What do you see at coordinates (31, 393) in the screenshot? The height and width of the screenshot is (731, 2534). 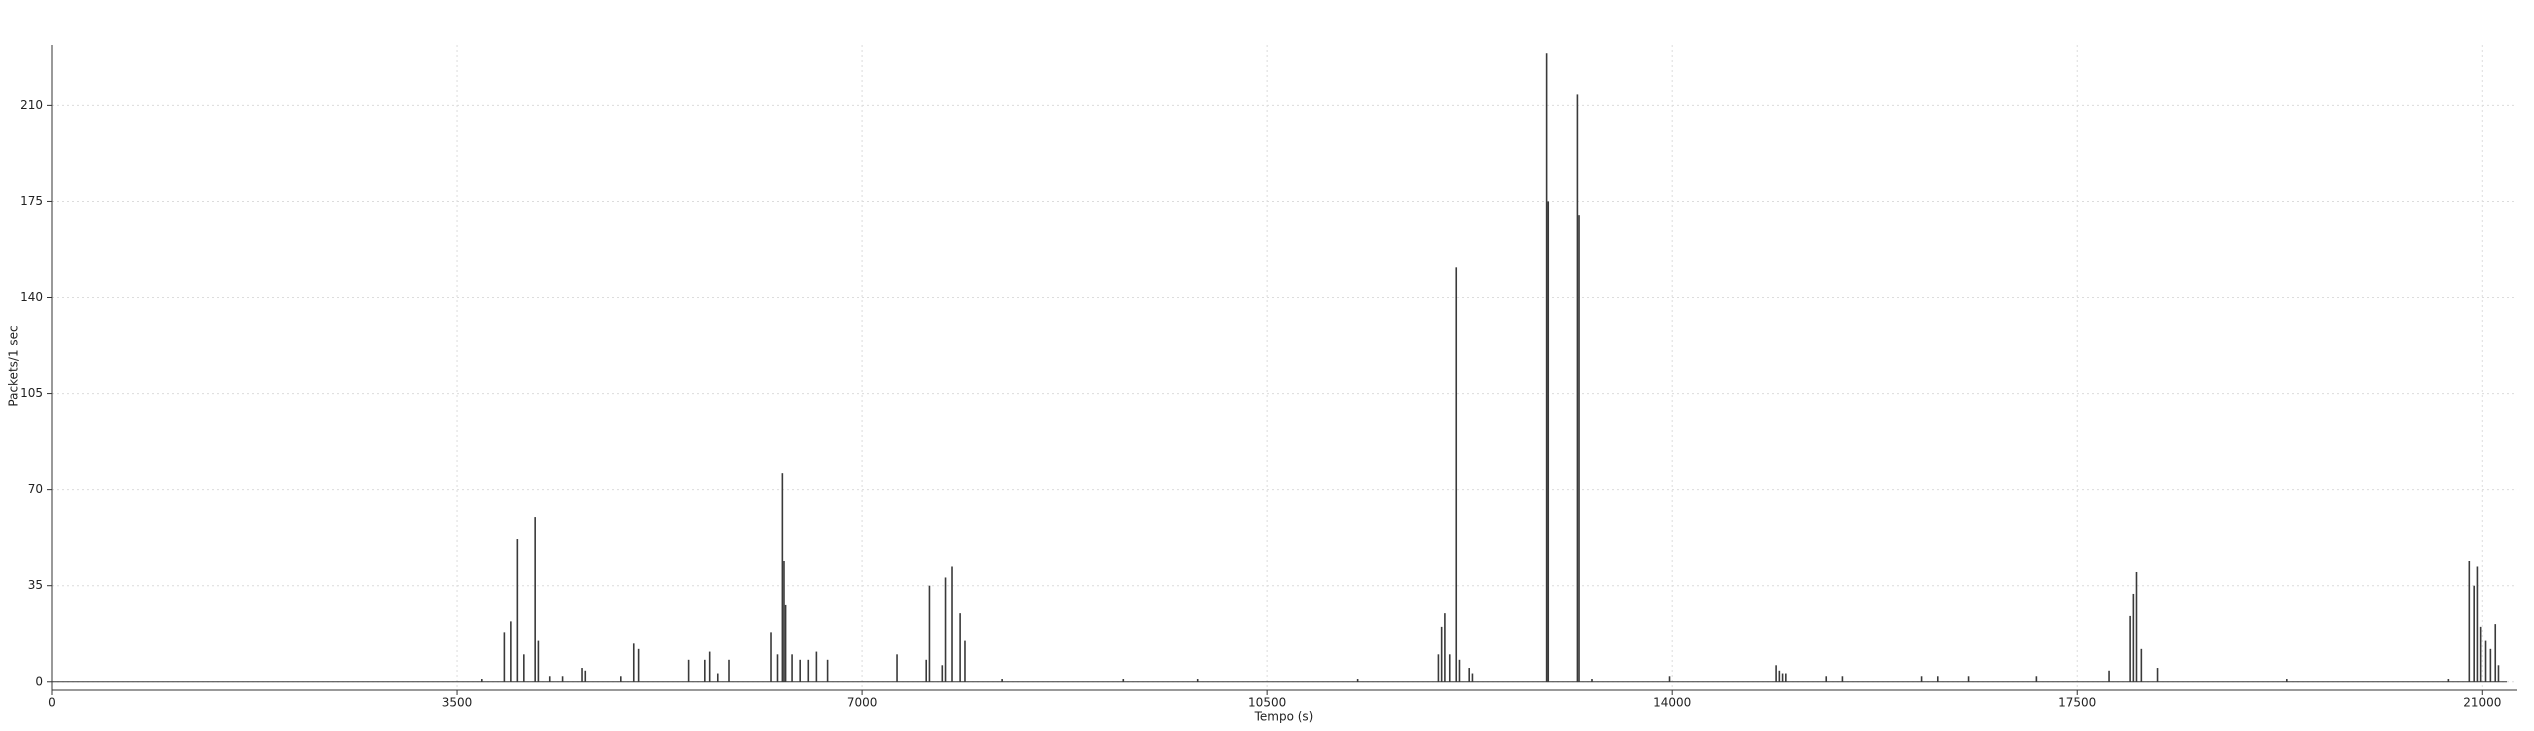 I see `y-tick-label: 105` at bounding box center [31, 393].